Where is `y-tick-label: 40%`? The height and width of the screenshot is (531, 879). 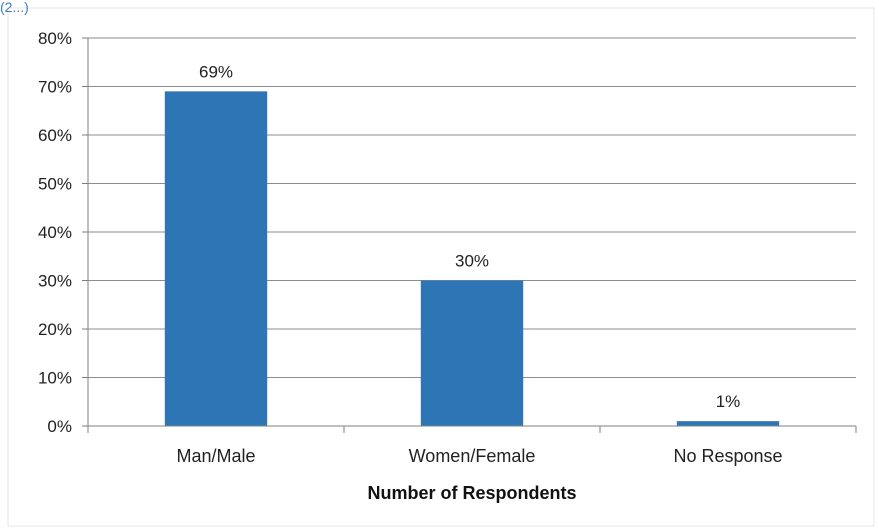 y-tick-label: 40% is located at coordinates (55, 232).